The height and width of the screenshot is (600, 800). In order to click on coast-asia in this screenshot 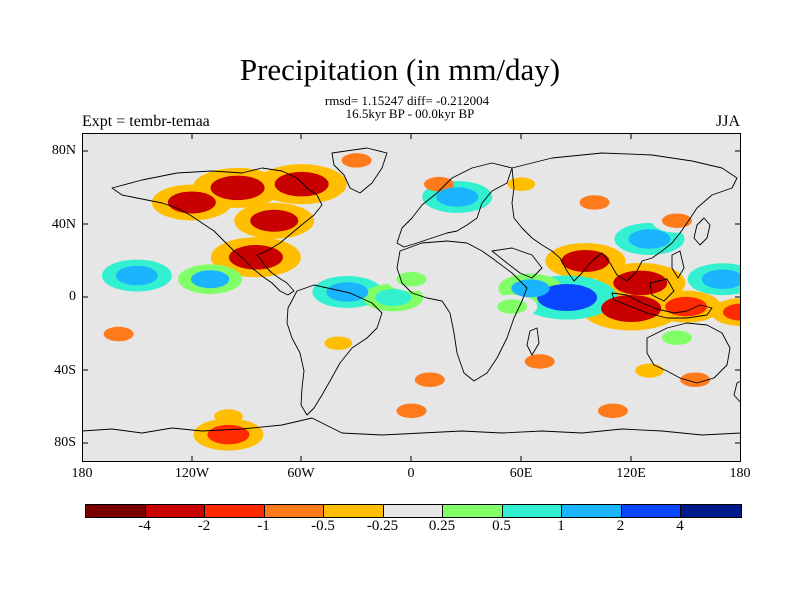, I will do `click(624, 217)`.